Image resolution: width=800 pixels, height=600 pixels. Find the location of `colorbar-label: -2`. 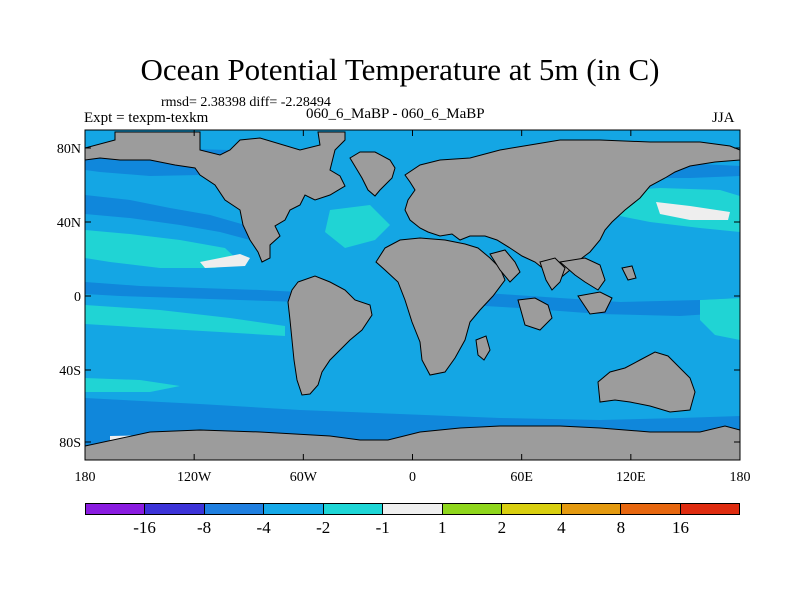

colorbar-label: -2 is located at coordinates (323, 527).